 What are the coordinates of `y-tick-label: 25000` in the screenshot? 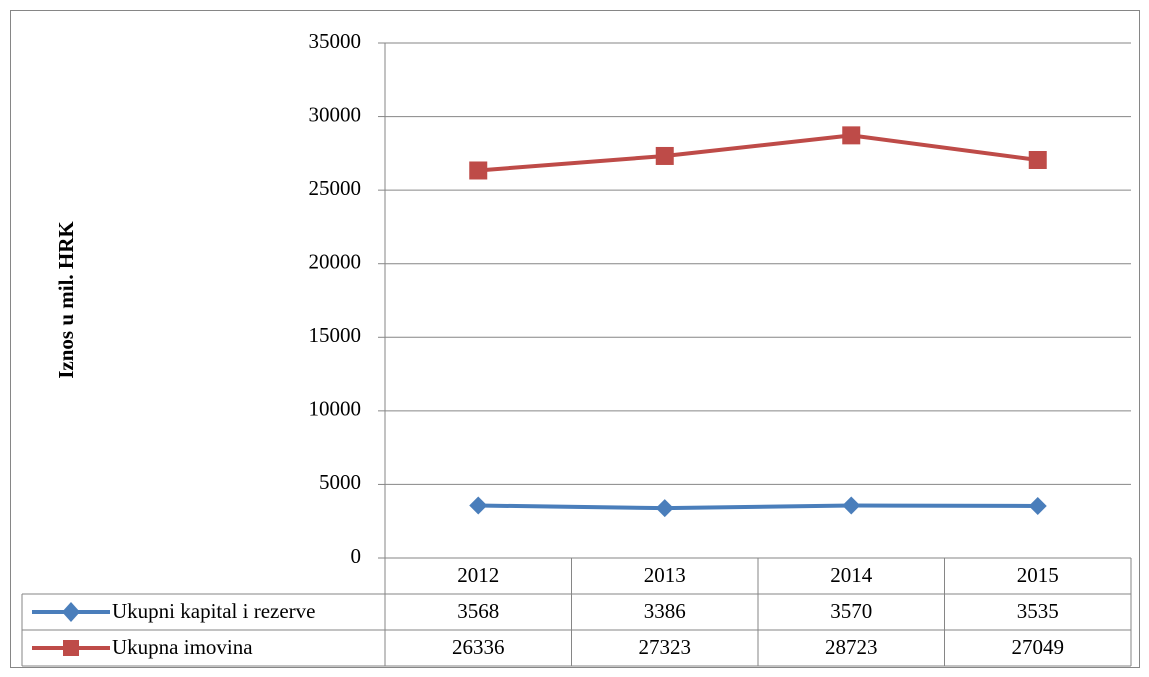 It's located at (335, 188).